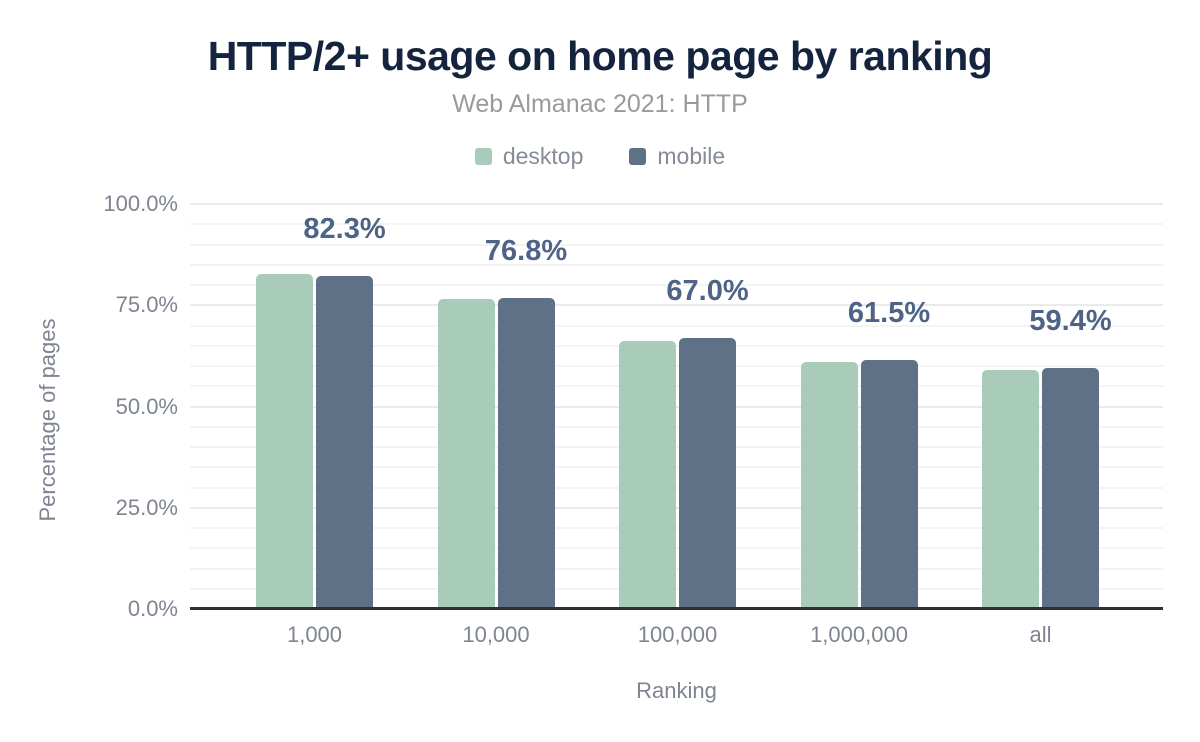 Image resolution: width=1200 pixels, height=742 pixels. What do you see at coordinates (691, 156) in the screenshot?
I see `legend-label-mobile: mobile` at bounding box center [691, 156].